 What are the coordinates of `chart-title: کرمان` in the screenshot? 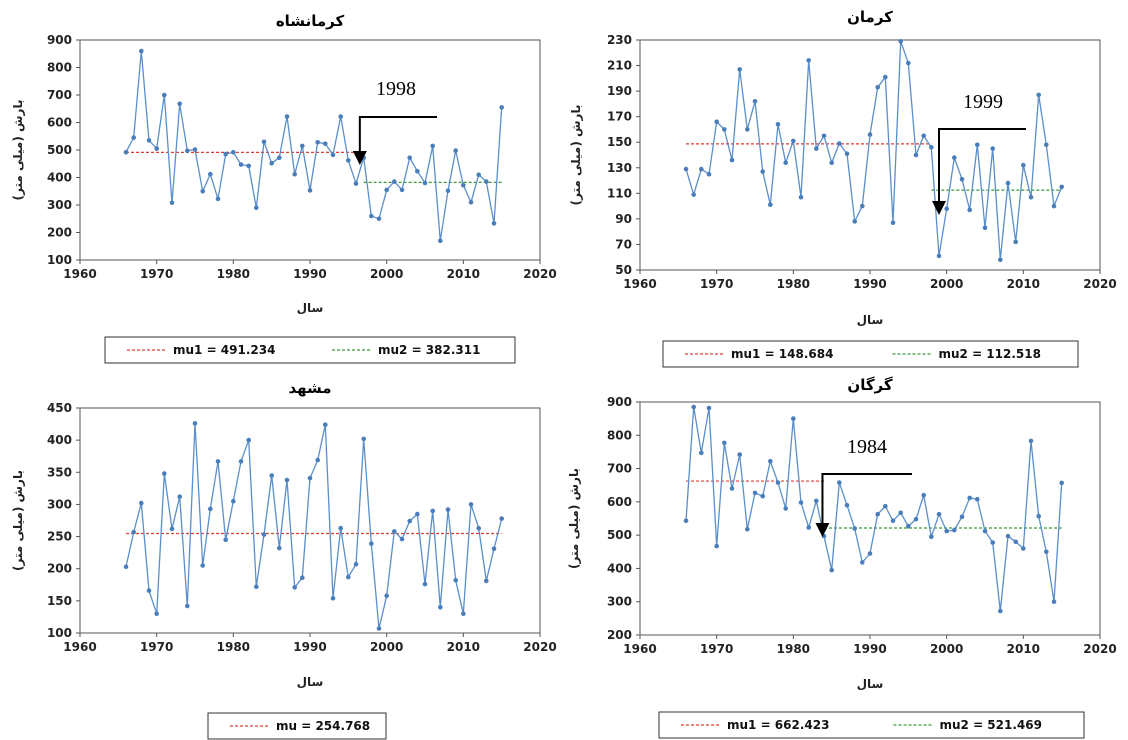 It's located at (870, 17).